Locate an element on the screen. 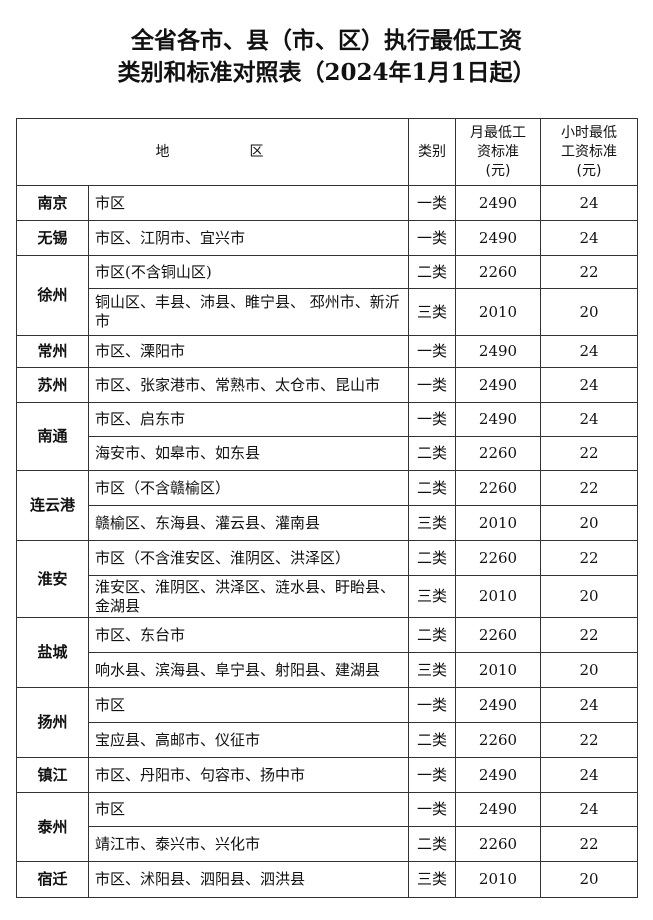 This screenshot has height=920, width=653. city-cell: 镇江 is located at coordinates (52, 775).